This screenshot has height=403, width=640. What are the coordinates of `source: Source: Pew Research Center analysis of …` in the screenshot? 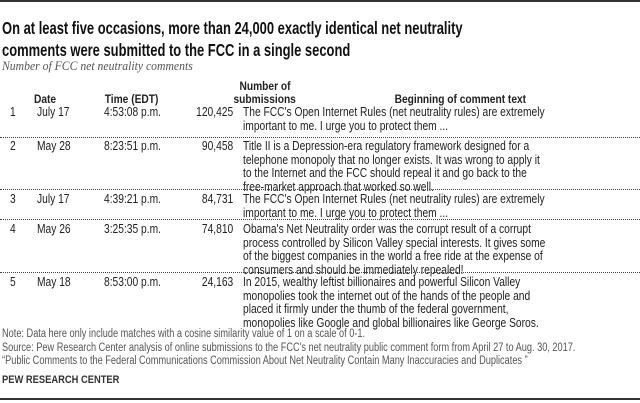 It's located at (321, 348).